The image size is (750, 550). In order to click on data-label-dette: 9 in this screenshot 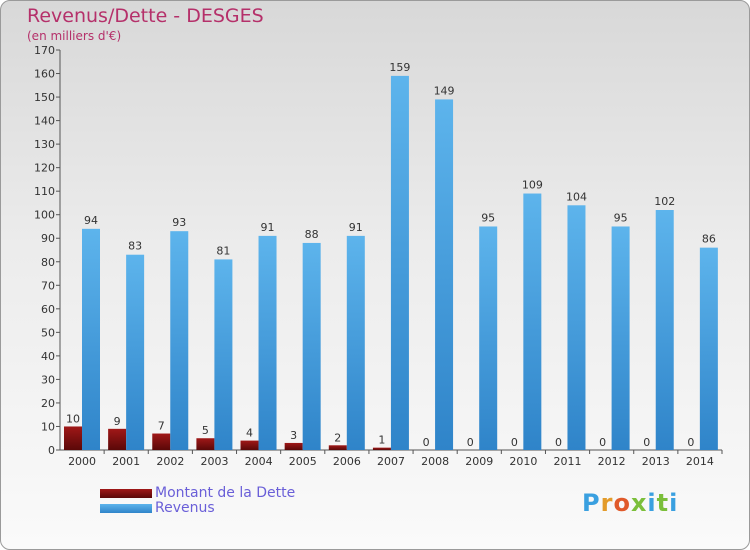, I will do `click(117, 421)`.